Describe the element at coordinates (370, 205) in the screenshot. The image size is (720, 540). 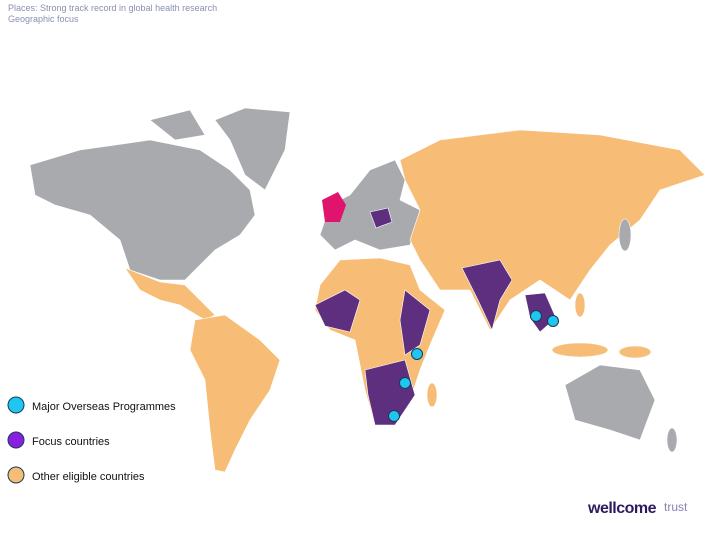
I see `europe` at that location.